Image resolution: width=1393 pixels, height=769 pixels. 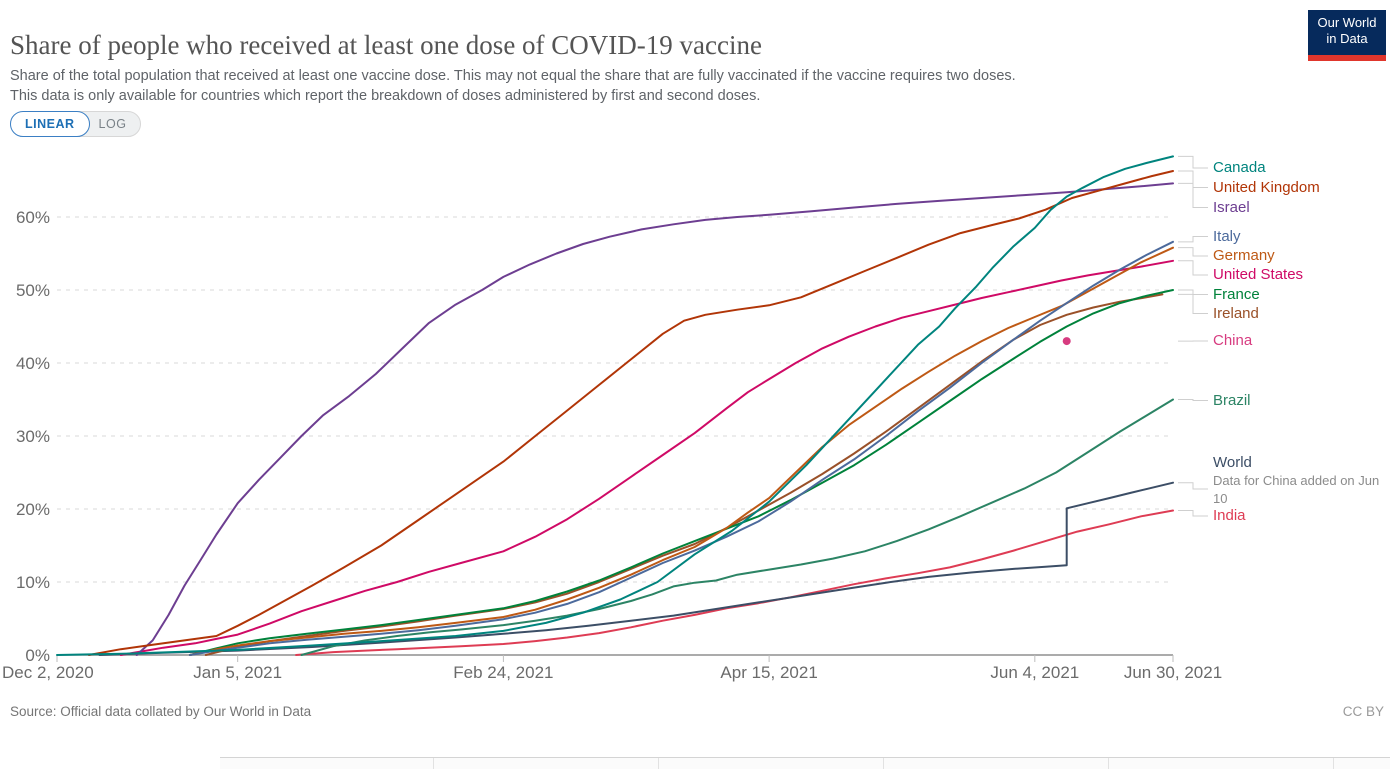 What do you see at coordinates (1173, 672) in the screenshot?
I see `x-tick-label: Jun 30, 2021` at bounding box center [1173, 672].